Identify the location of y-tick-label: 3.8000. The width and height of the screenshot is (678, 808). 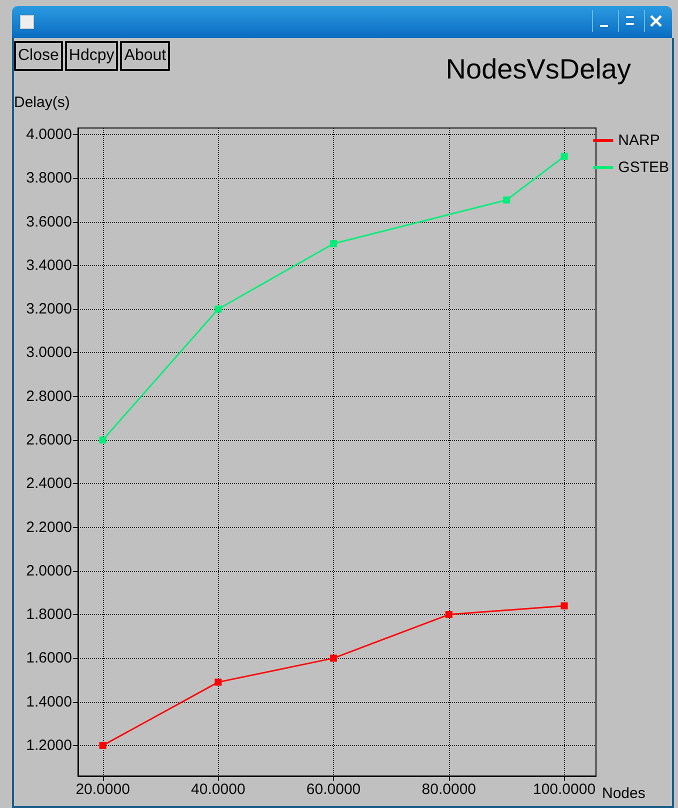
(49, 178).